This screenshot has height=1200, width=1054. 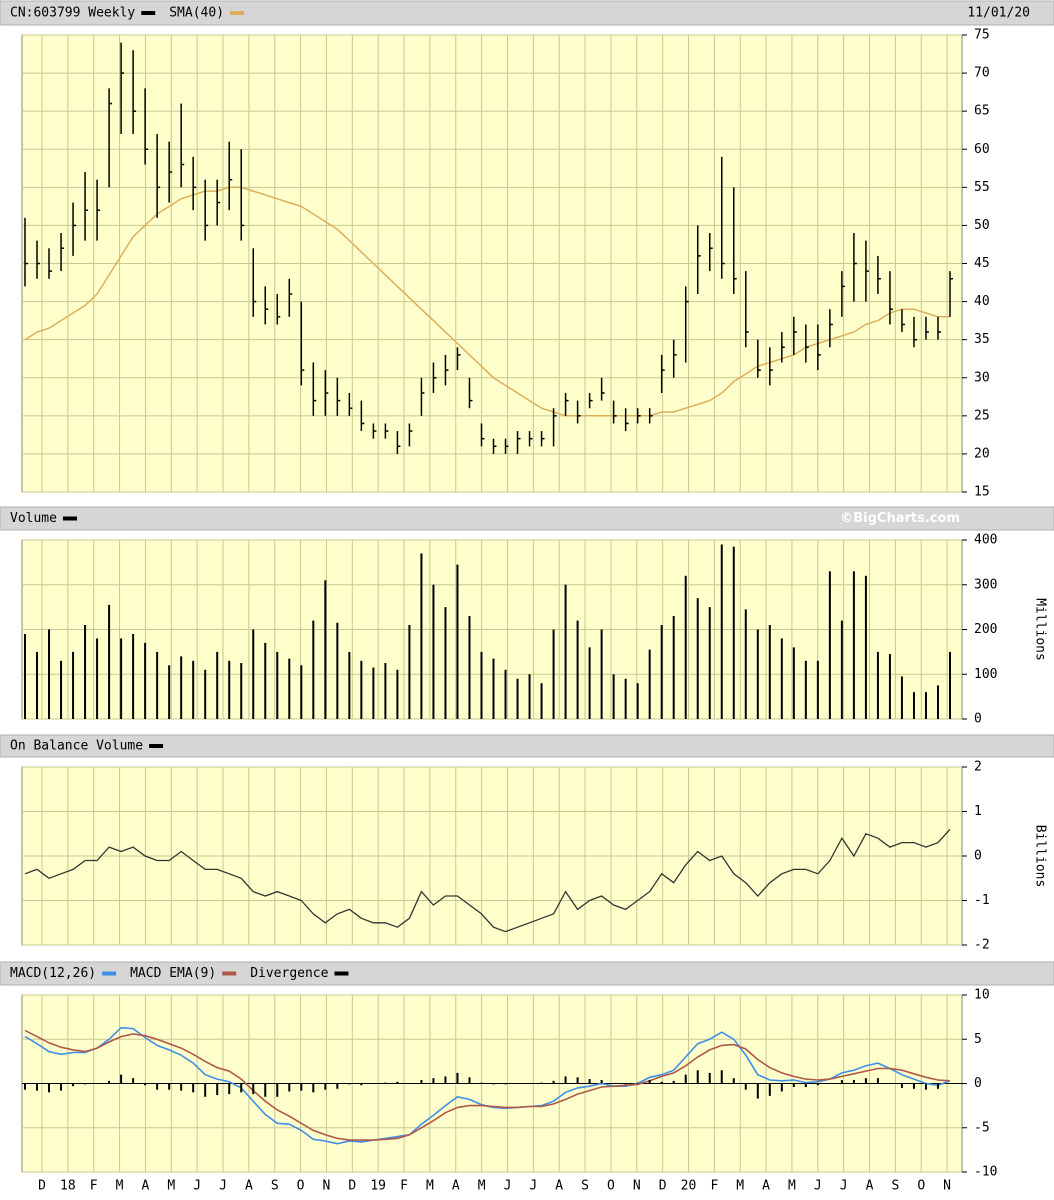 What do you see at coordinates (978, 856) in the screenshot?
I see `y-tick-label: 0` at bounding box center [978, 856].